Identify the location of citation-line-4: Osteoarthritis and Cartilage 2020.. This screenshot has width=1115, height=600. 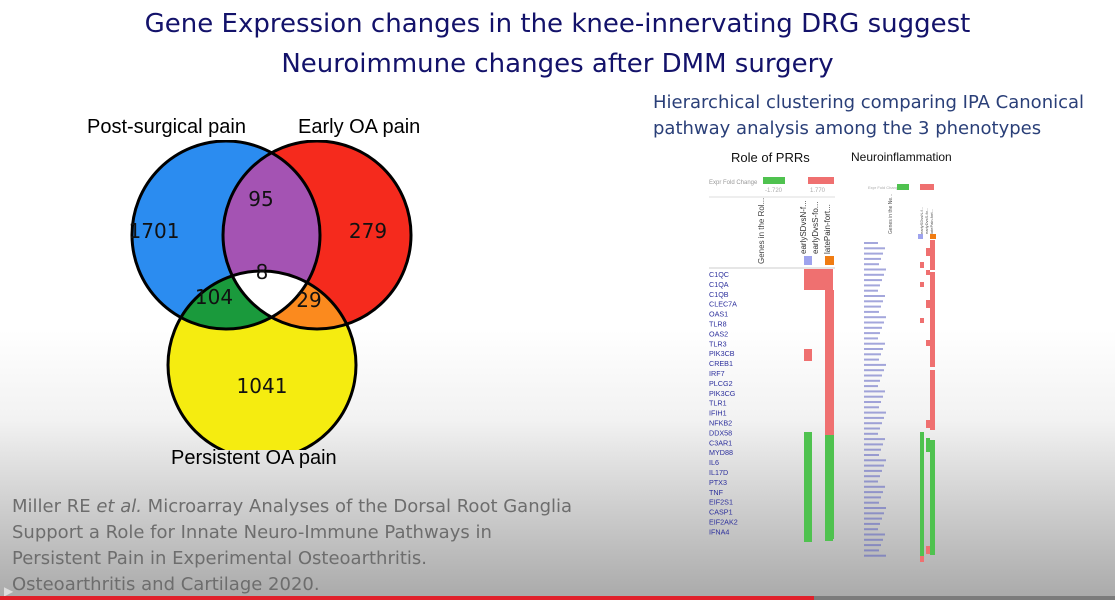
(166, 584).